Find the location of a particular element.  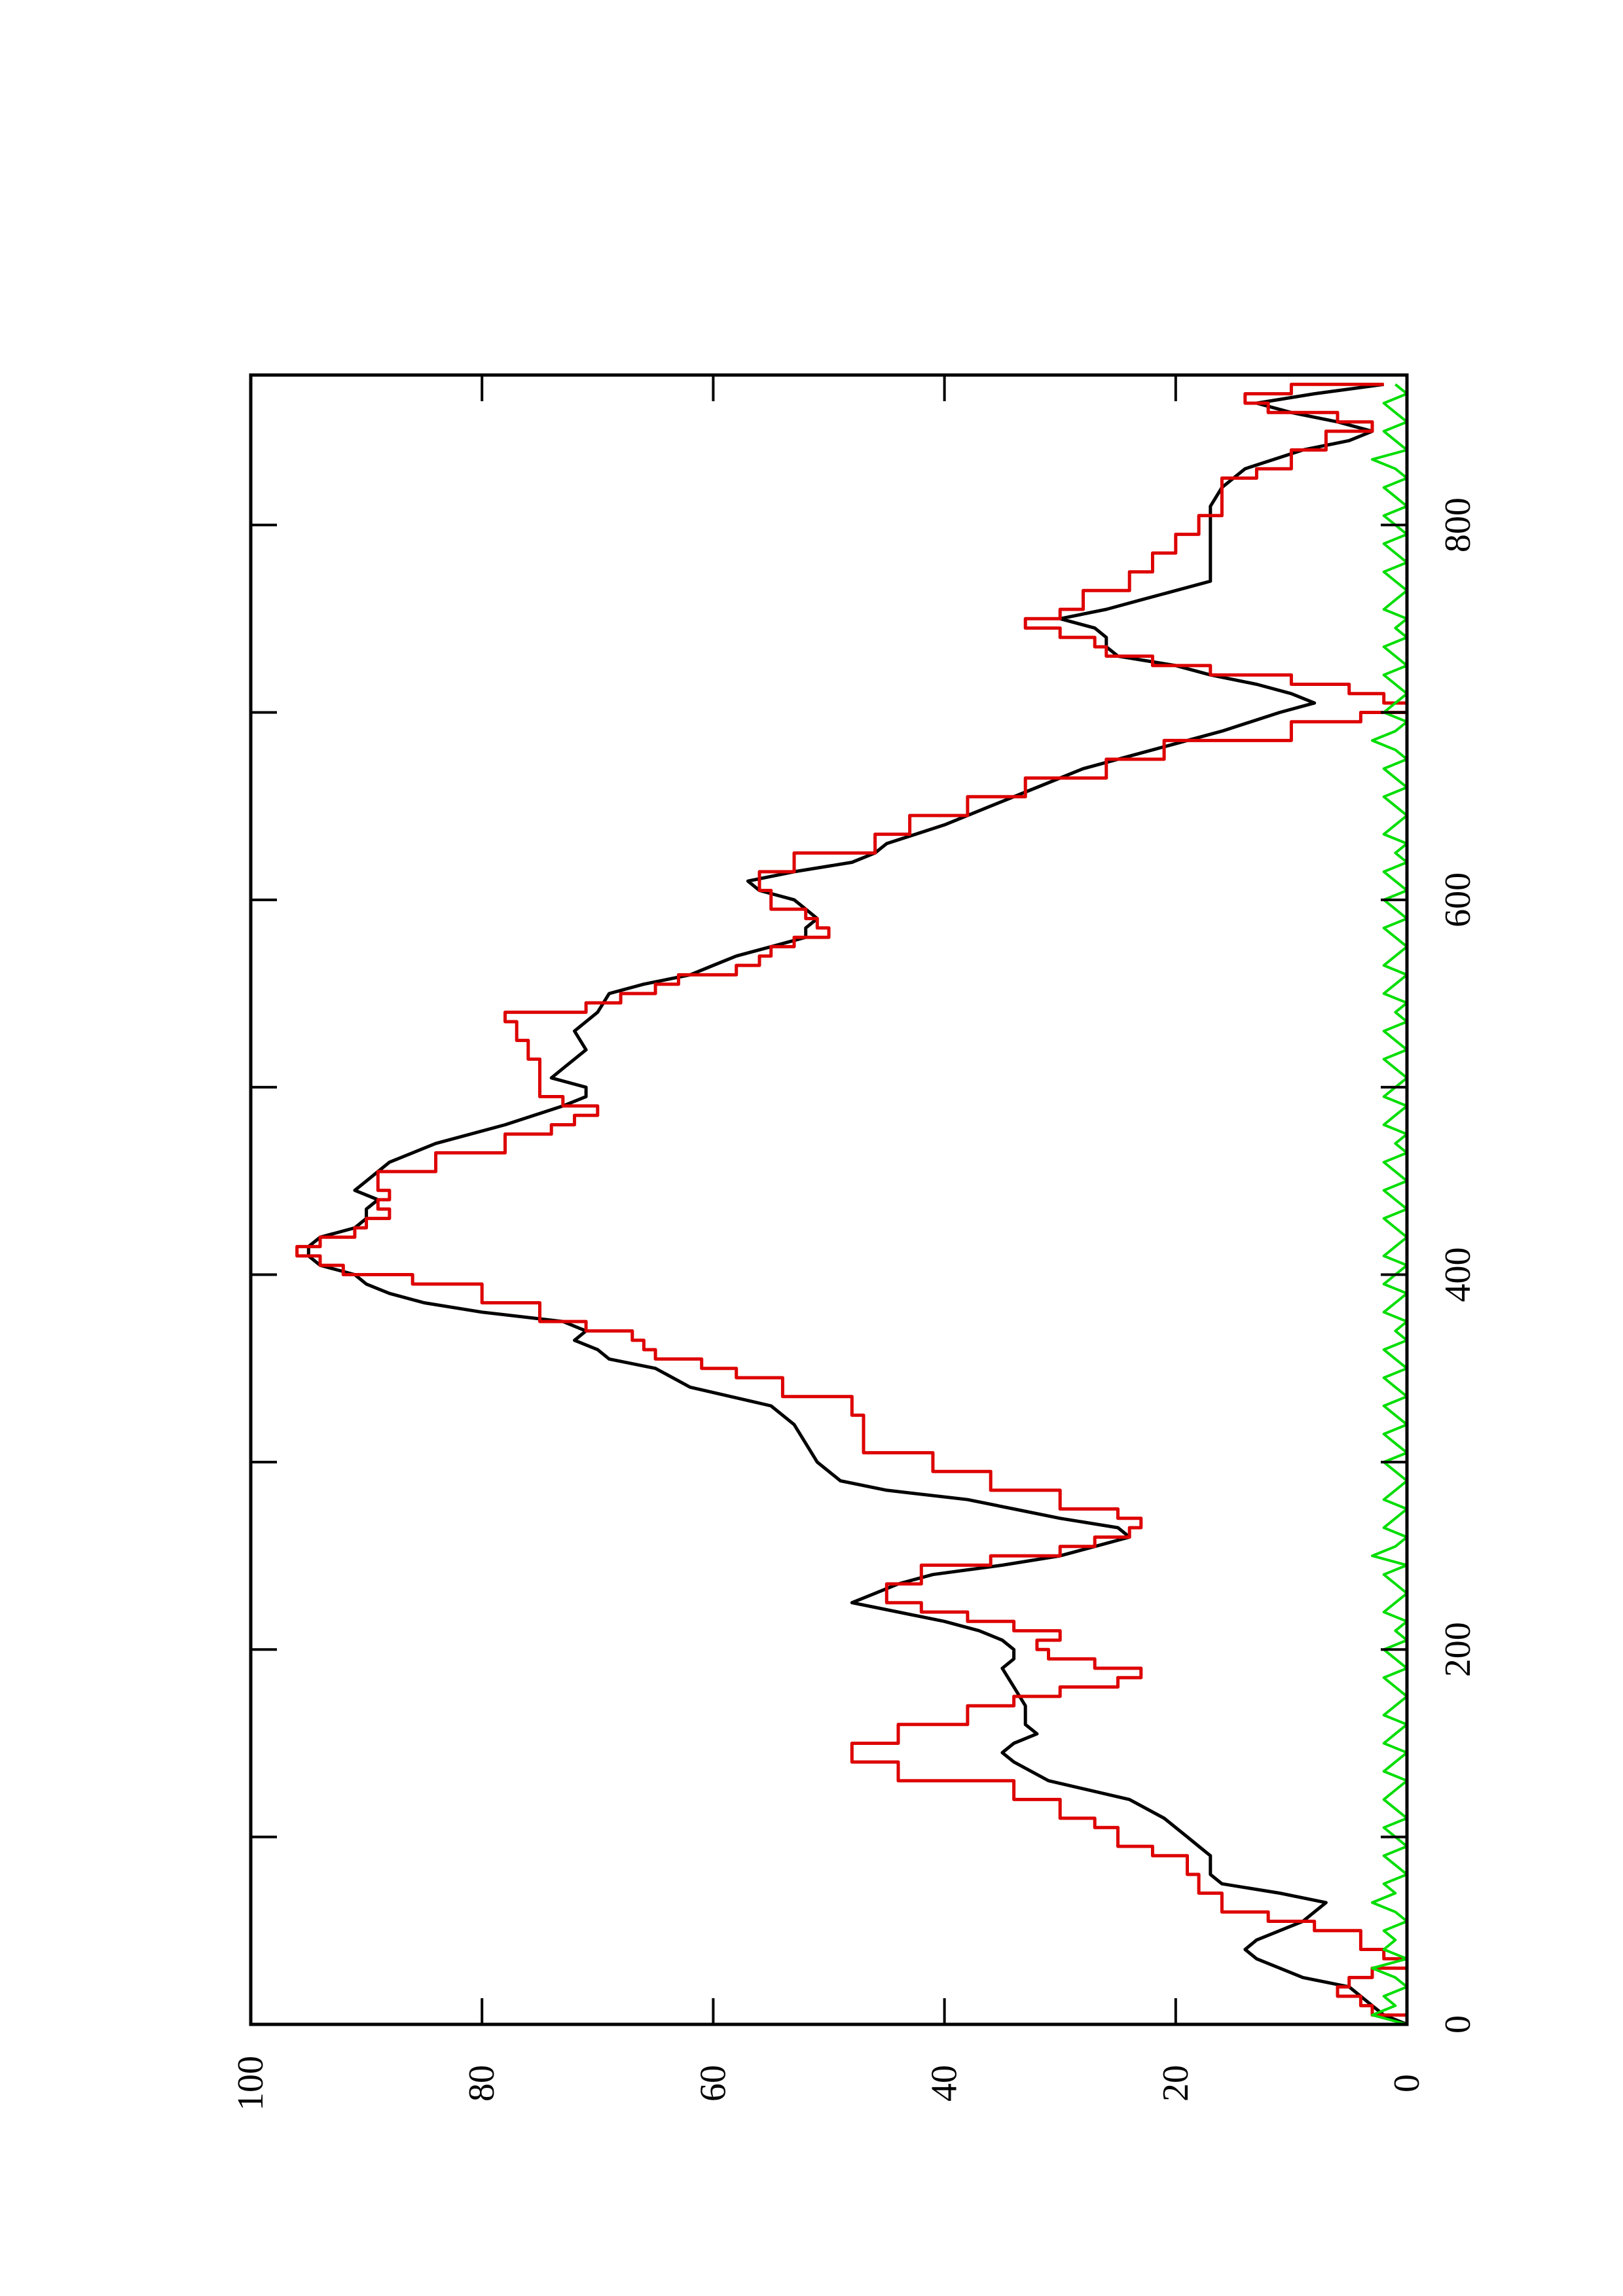

y-tick-label-5: 100 is located at coordinates (250, 2083).